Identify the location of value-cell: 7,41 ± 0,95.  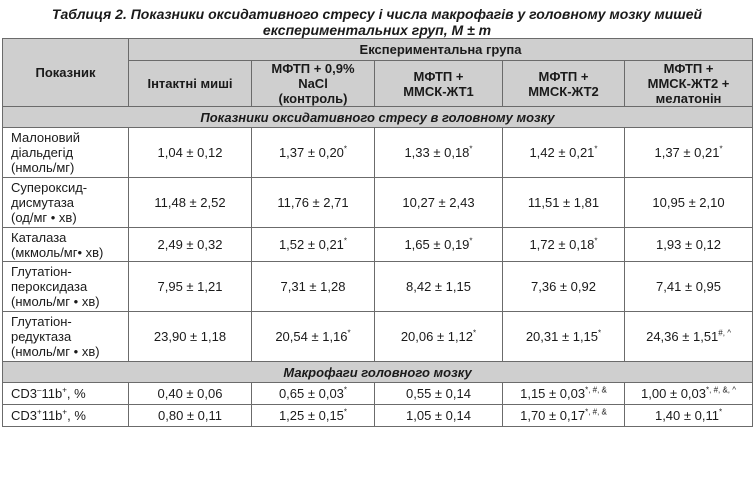
(688, 286).